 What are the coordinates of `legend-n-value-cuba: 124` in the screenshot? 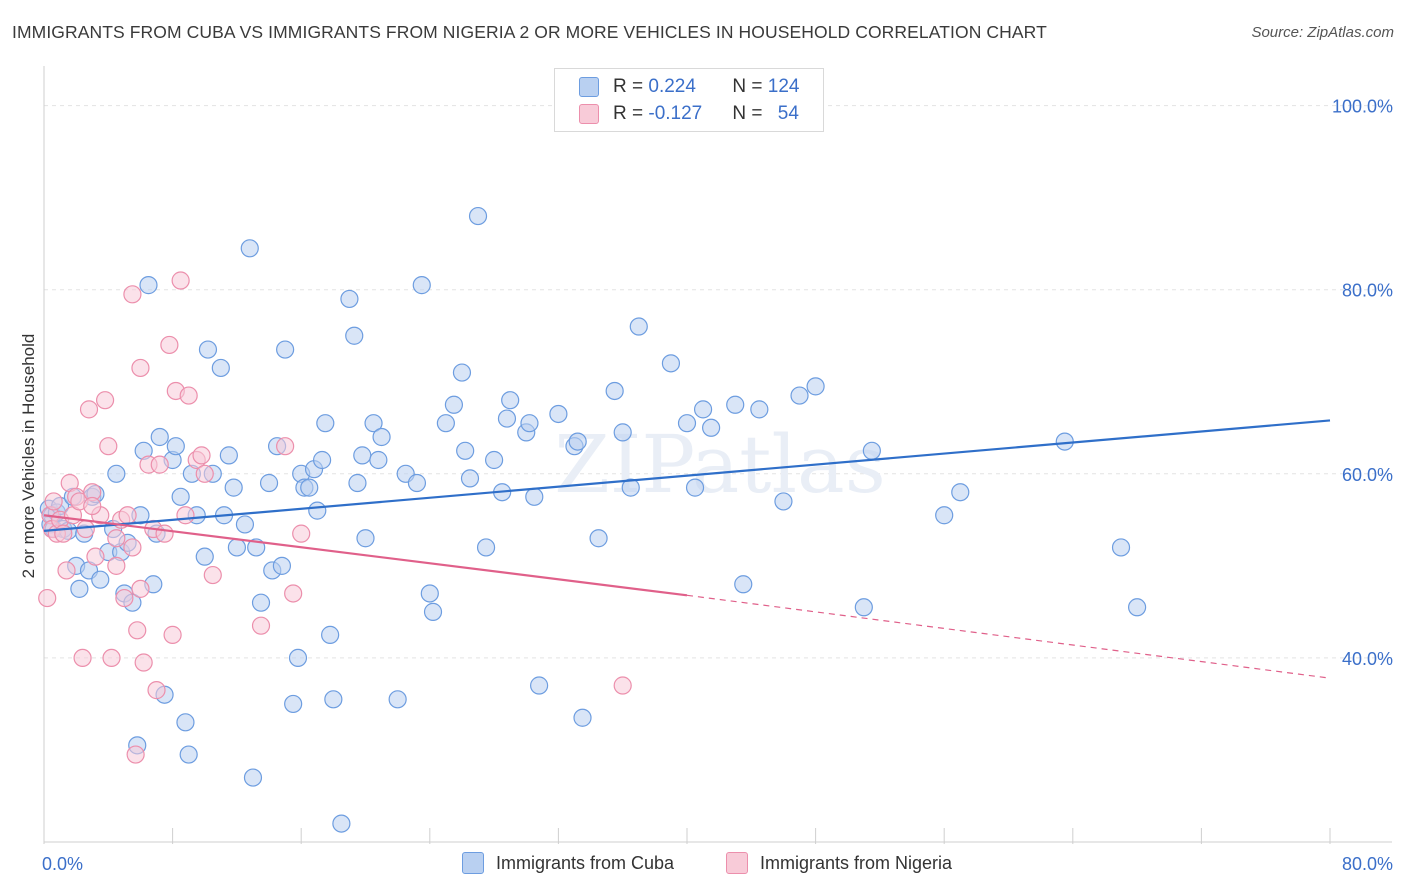 It's located at (783, 86).